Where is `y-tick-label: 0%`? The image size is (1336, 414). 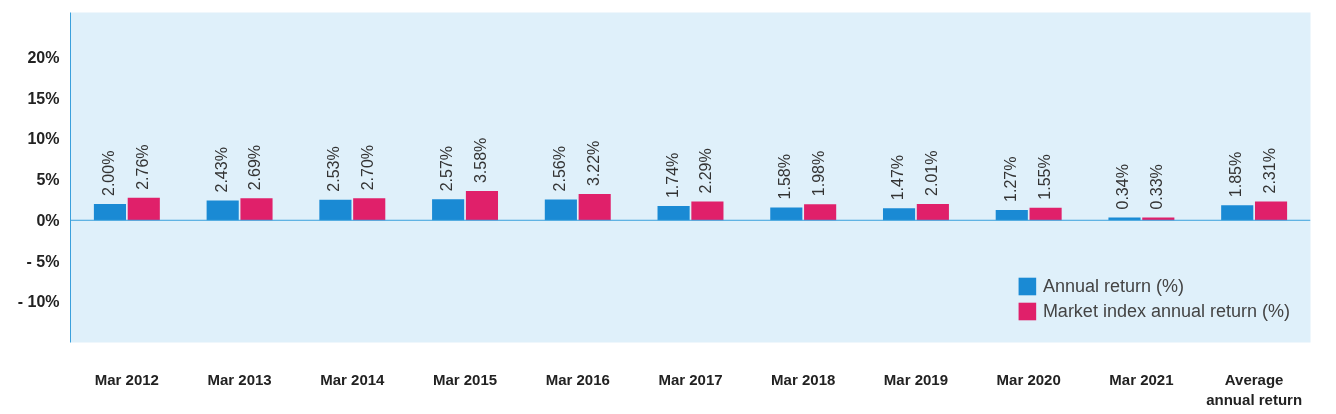 y-tick-label: 0% is located at coordinates (48, 220).